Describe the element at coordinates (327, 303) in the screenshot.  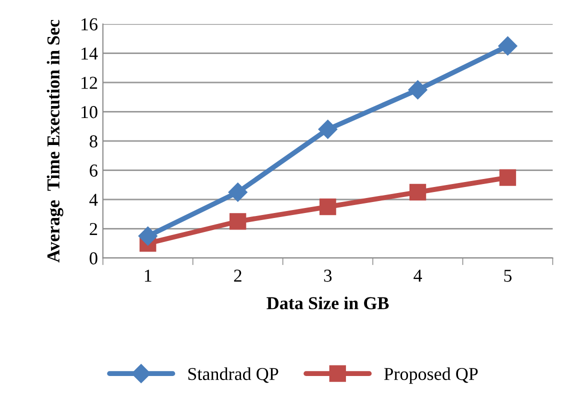
I see `x-axis-title: Data Size in GB` at that location.